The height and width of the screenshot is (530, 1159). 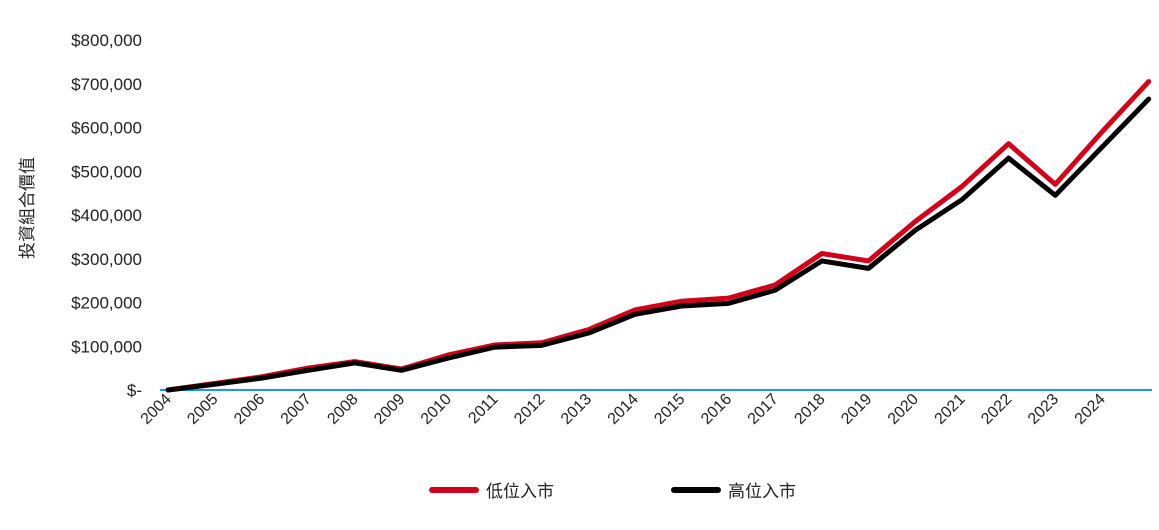 What do you see at coordinates (762, 491) in the screenshot?
I see `legend-label-high-entry: 高位入市` at bounding box center [762, 491].